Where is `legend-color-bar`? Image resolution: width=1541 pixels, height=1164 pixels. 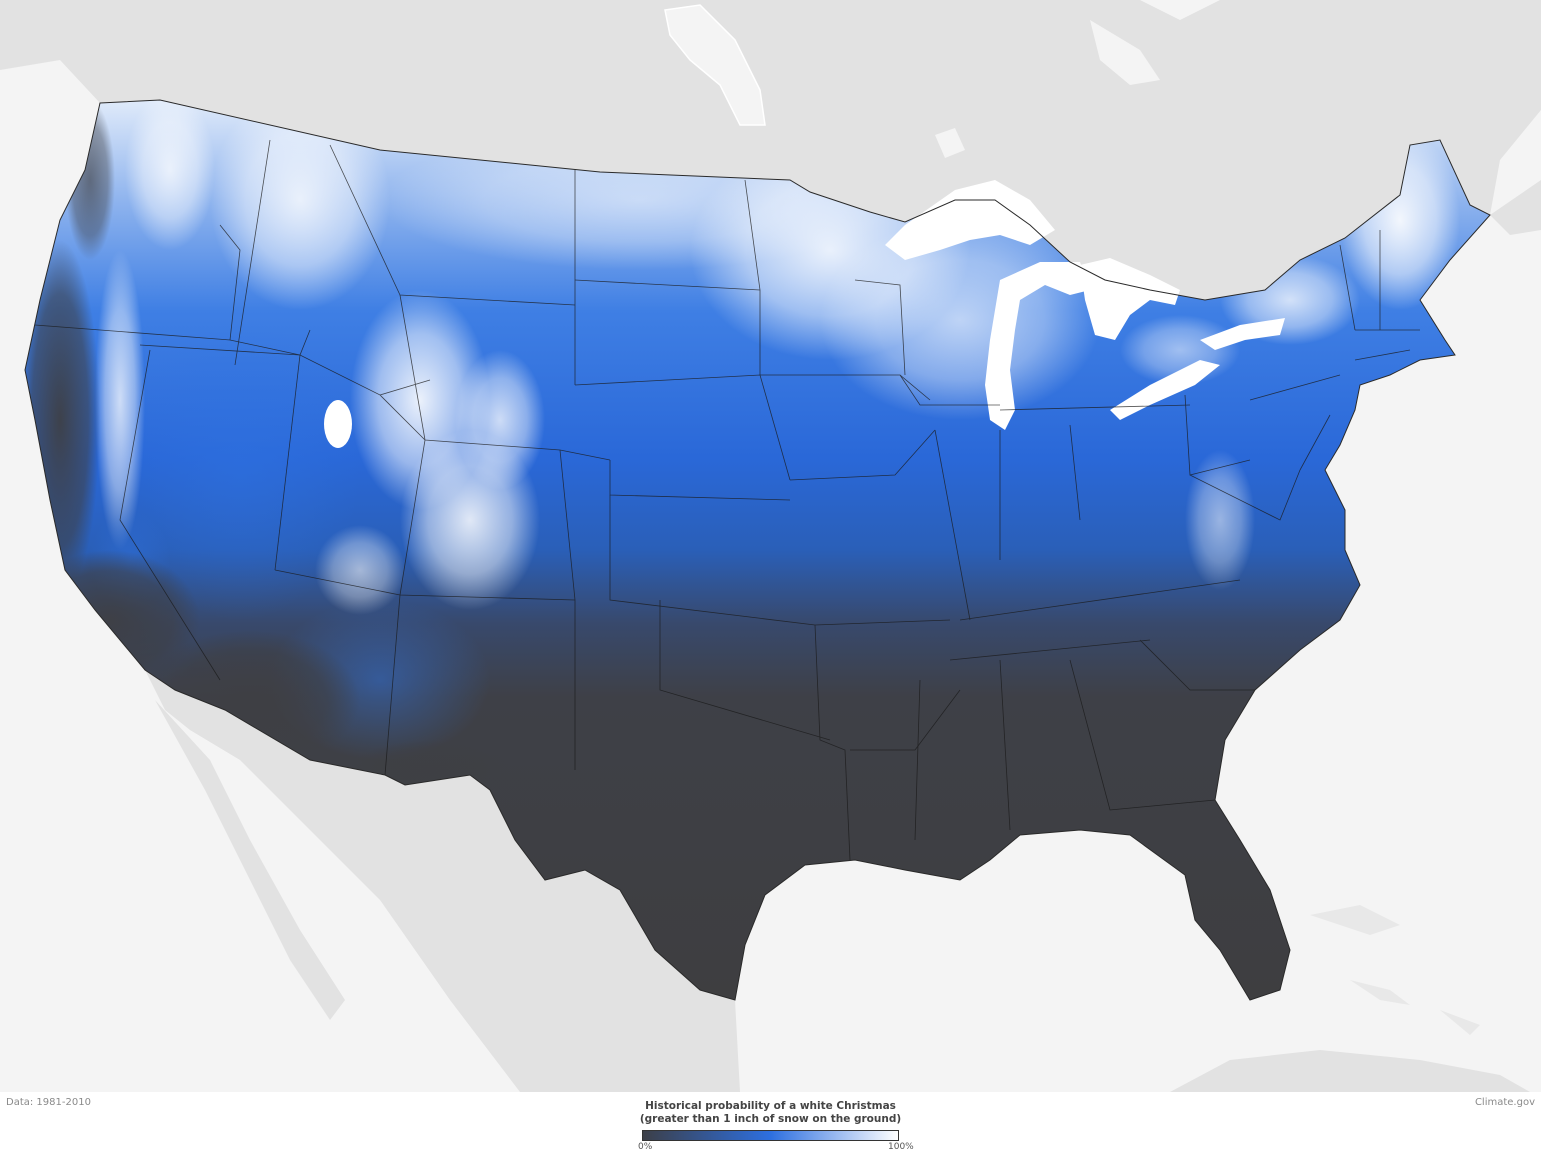
legend-color-bar is located at coordinates (770, 1135).